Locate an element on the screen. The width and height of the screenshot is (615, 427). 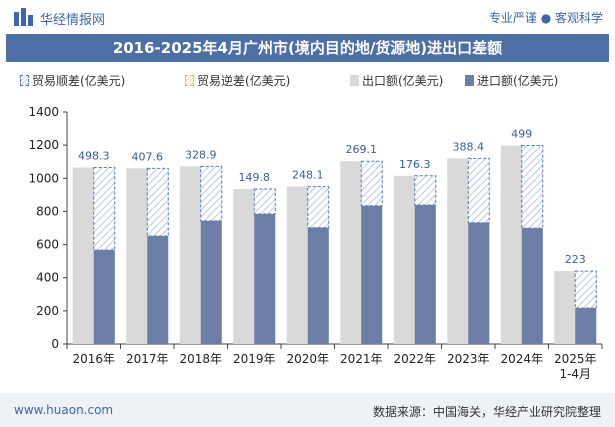
y-tick-label: 0 is located at coordinates (55, 344).